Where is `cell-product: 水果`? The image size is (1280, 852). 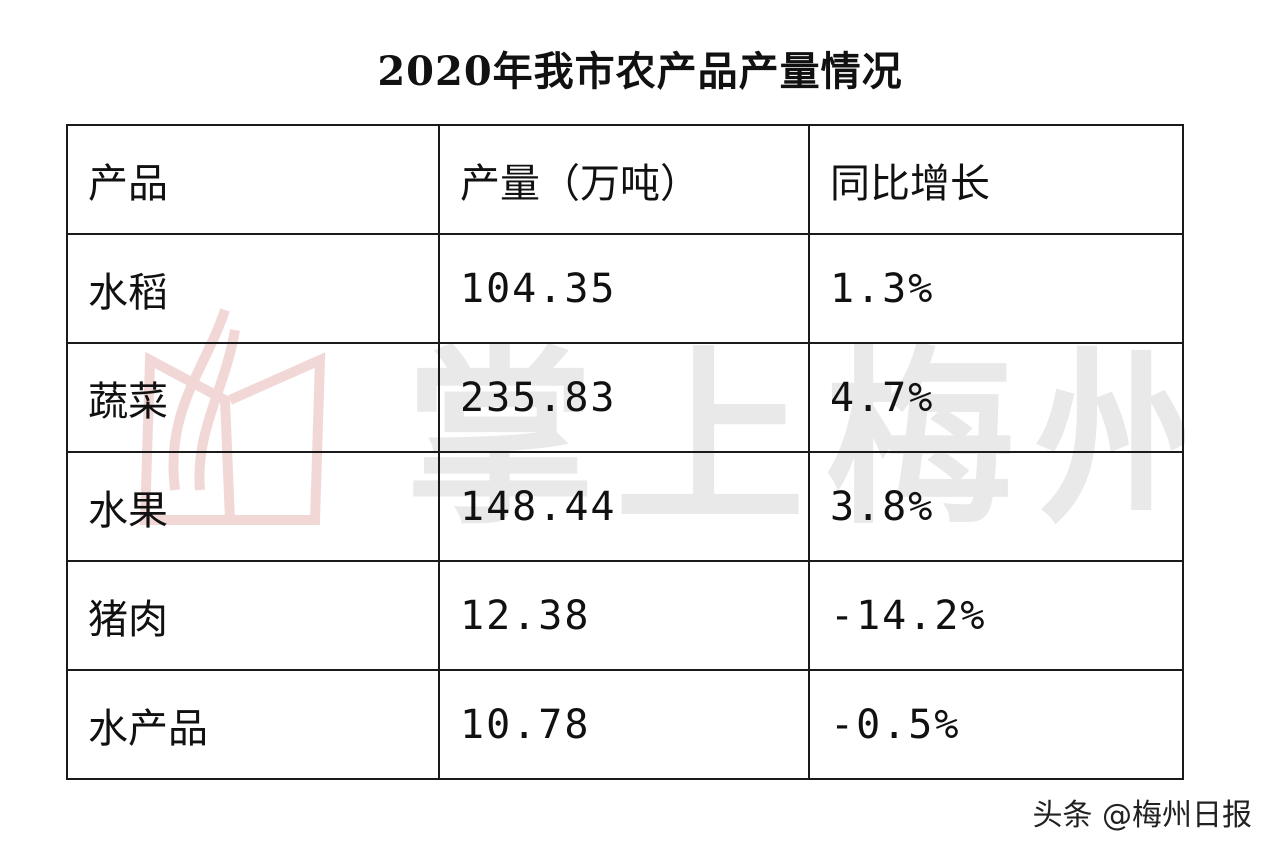
cell-product: 水果 is located at coordinates (253, 506).